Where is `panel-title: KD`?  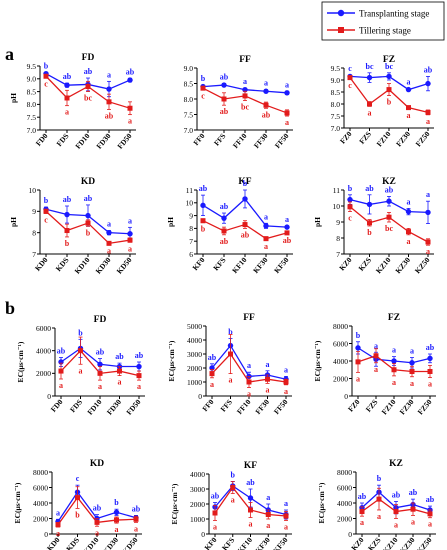
panel-title: KD is located at coordinates (88, 182).